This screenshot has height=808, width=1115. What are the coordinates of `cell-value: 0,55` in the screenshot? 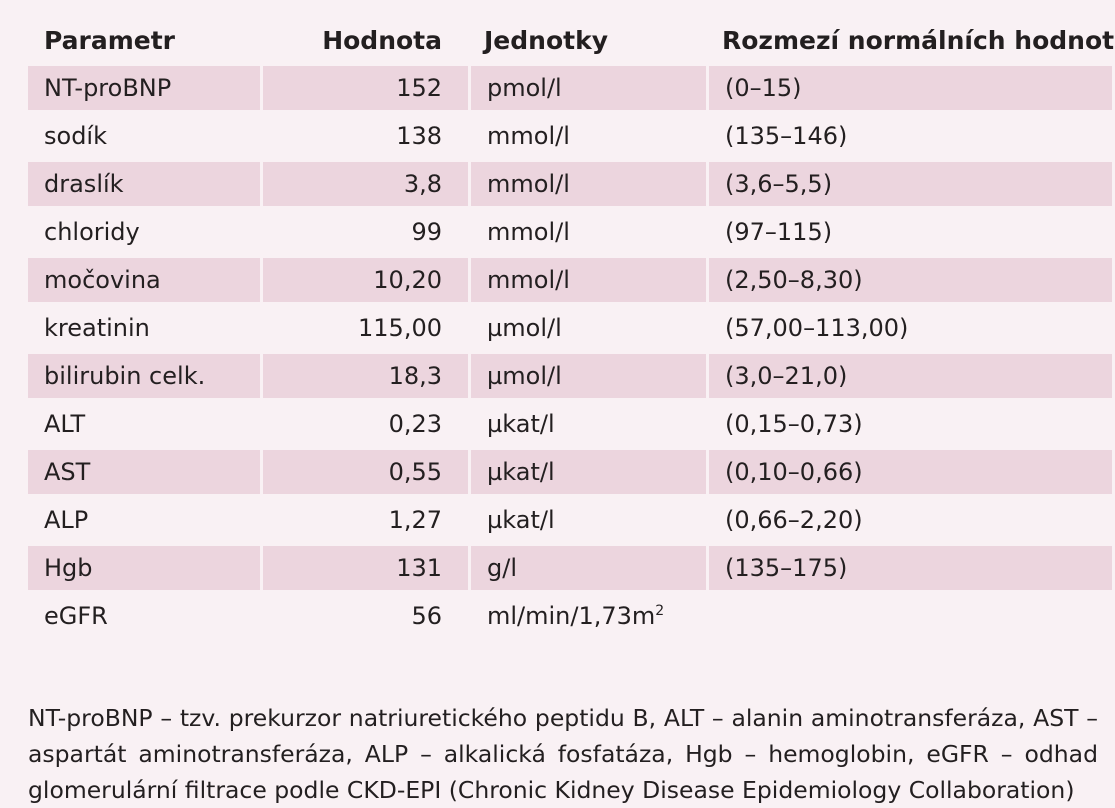 It's located at (364, 472).